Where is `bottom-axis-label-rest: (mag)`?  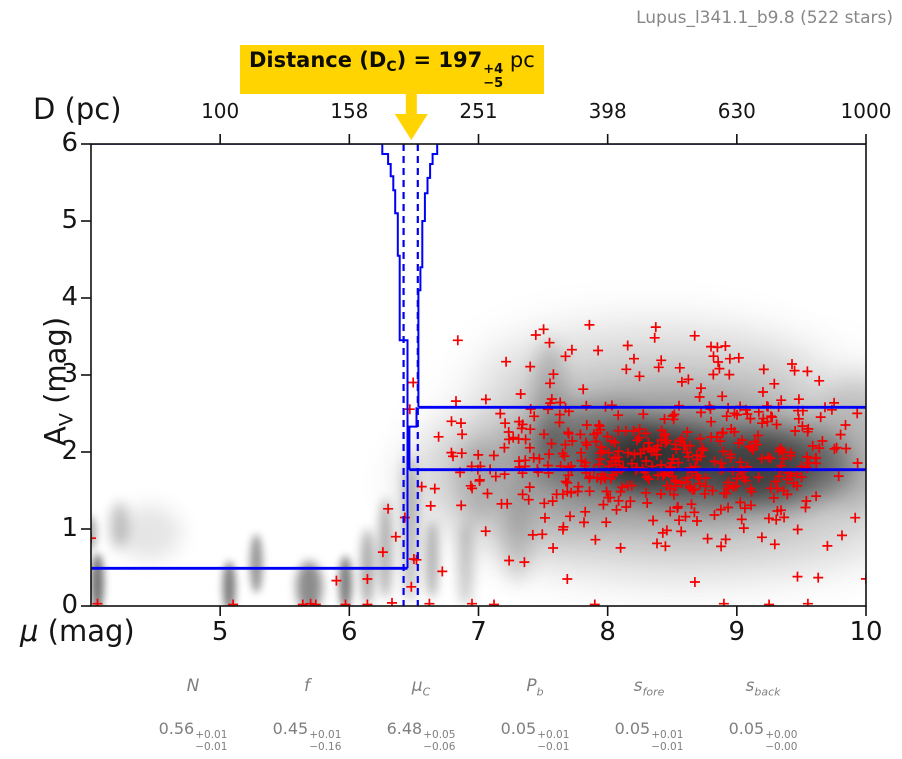
bottom-axis-label-rest: (mag) is located at coordinates (86, 631).